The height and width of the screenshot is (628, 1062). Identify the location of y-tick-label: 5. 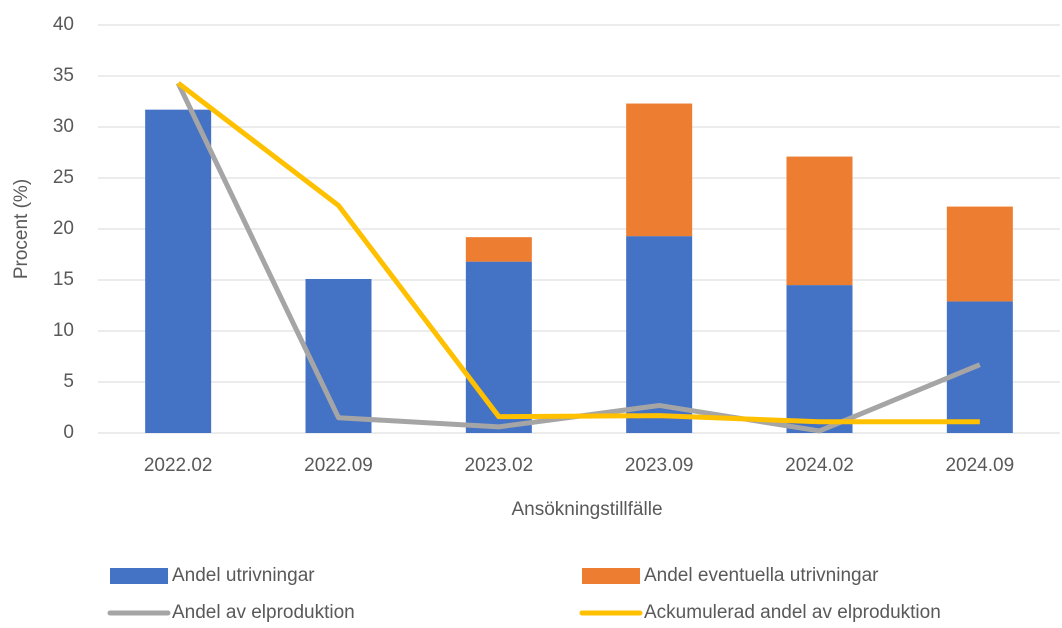
(68, 381).